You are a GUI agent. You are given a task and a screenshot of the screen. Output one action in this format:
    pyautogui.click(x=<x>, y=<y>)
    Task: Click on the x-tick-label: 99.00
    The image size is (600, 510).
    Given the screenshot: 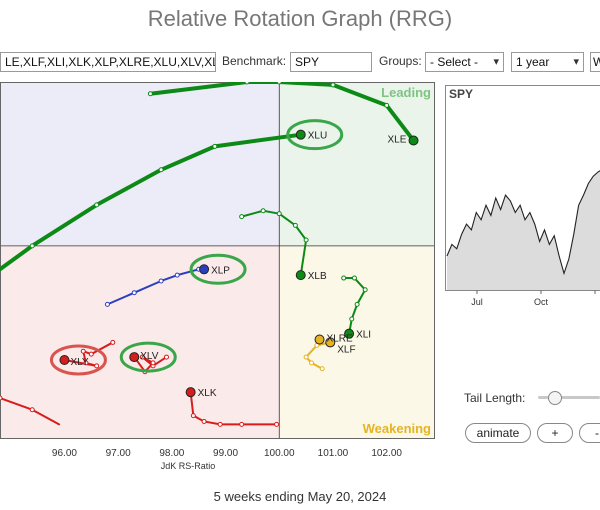 What is the action you would take?
    pyautogui.click(x=225, y=453)
    